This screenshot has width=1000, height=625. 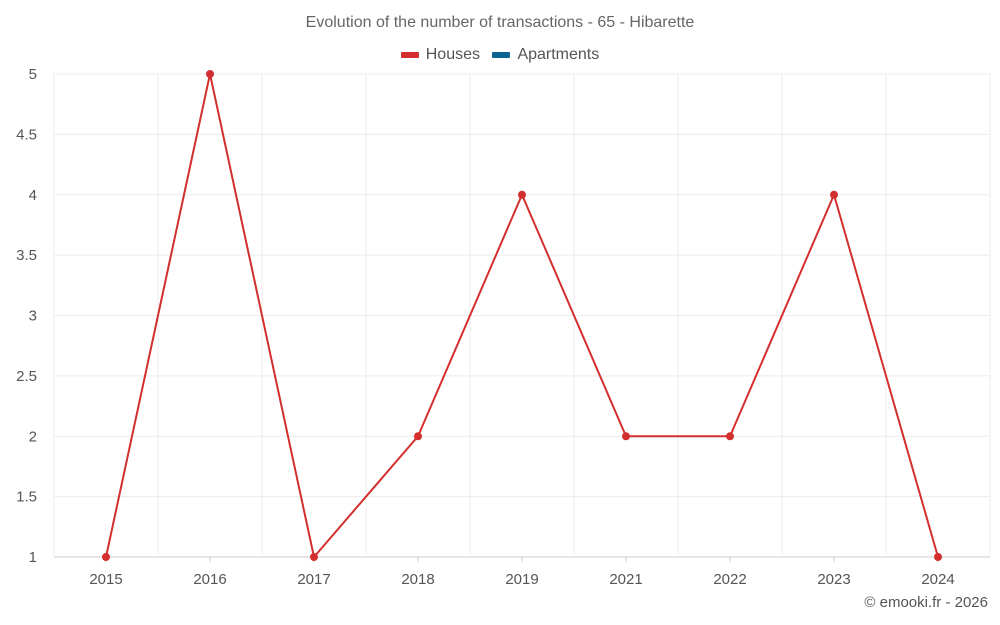 What do you see at coordinates (729, 579) in the screenshot?
I see `x-tick-label: 2022` at bounding box center [729, 579].